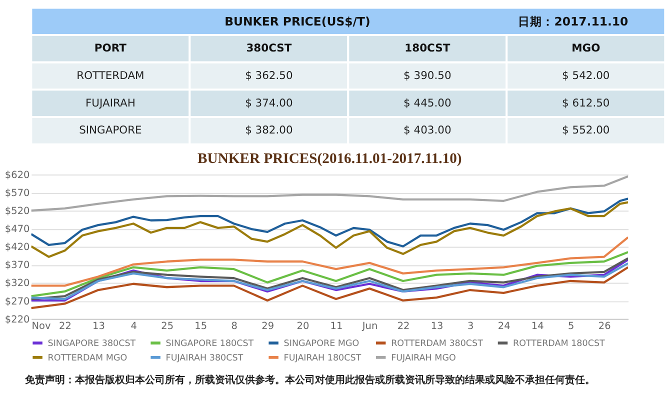 This screenshot has height=396, width=670. What do you see at coordinates (427, 48) in the screenshot?
I see `text: 180CST` at bounding box center [427, 48].